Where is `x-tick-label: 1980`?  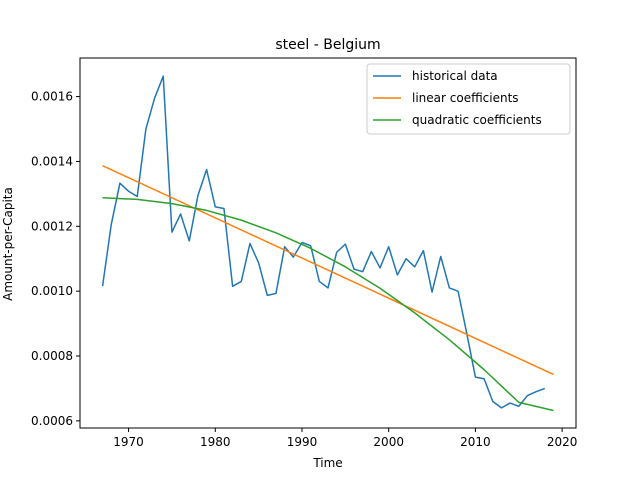 x-tick-label: 1980 is located at coordinates (215, 442).